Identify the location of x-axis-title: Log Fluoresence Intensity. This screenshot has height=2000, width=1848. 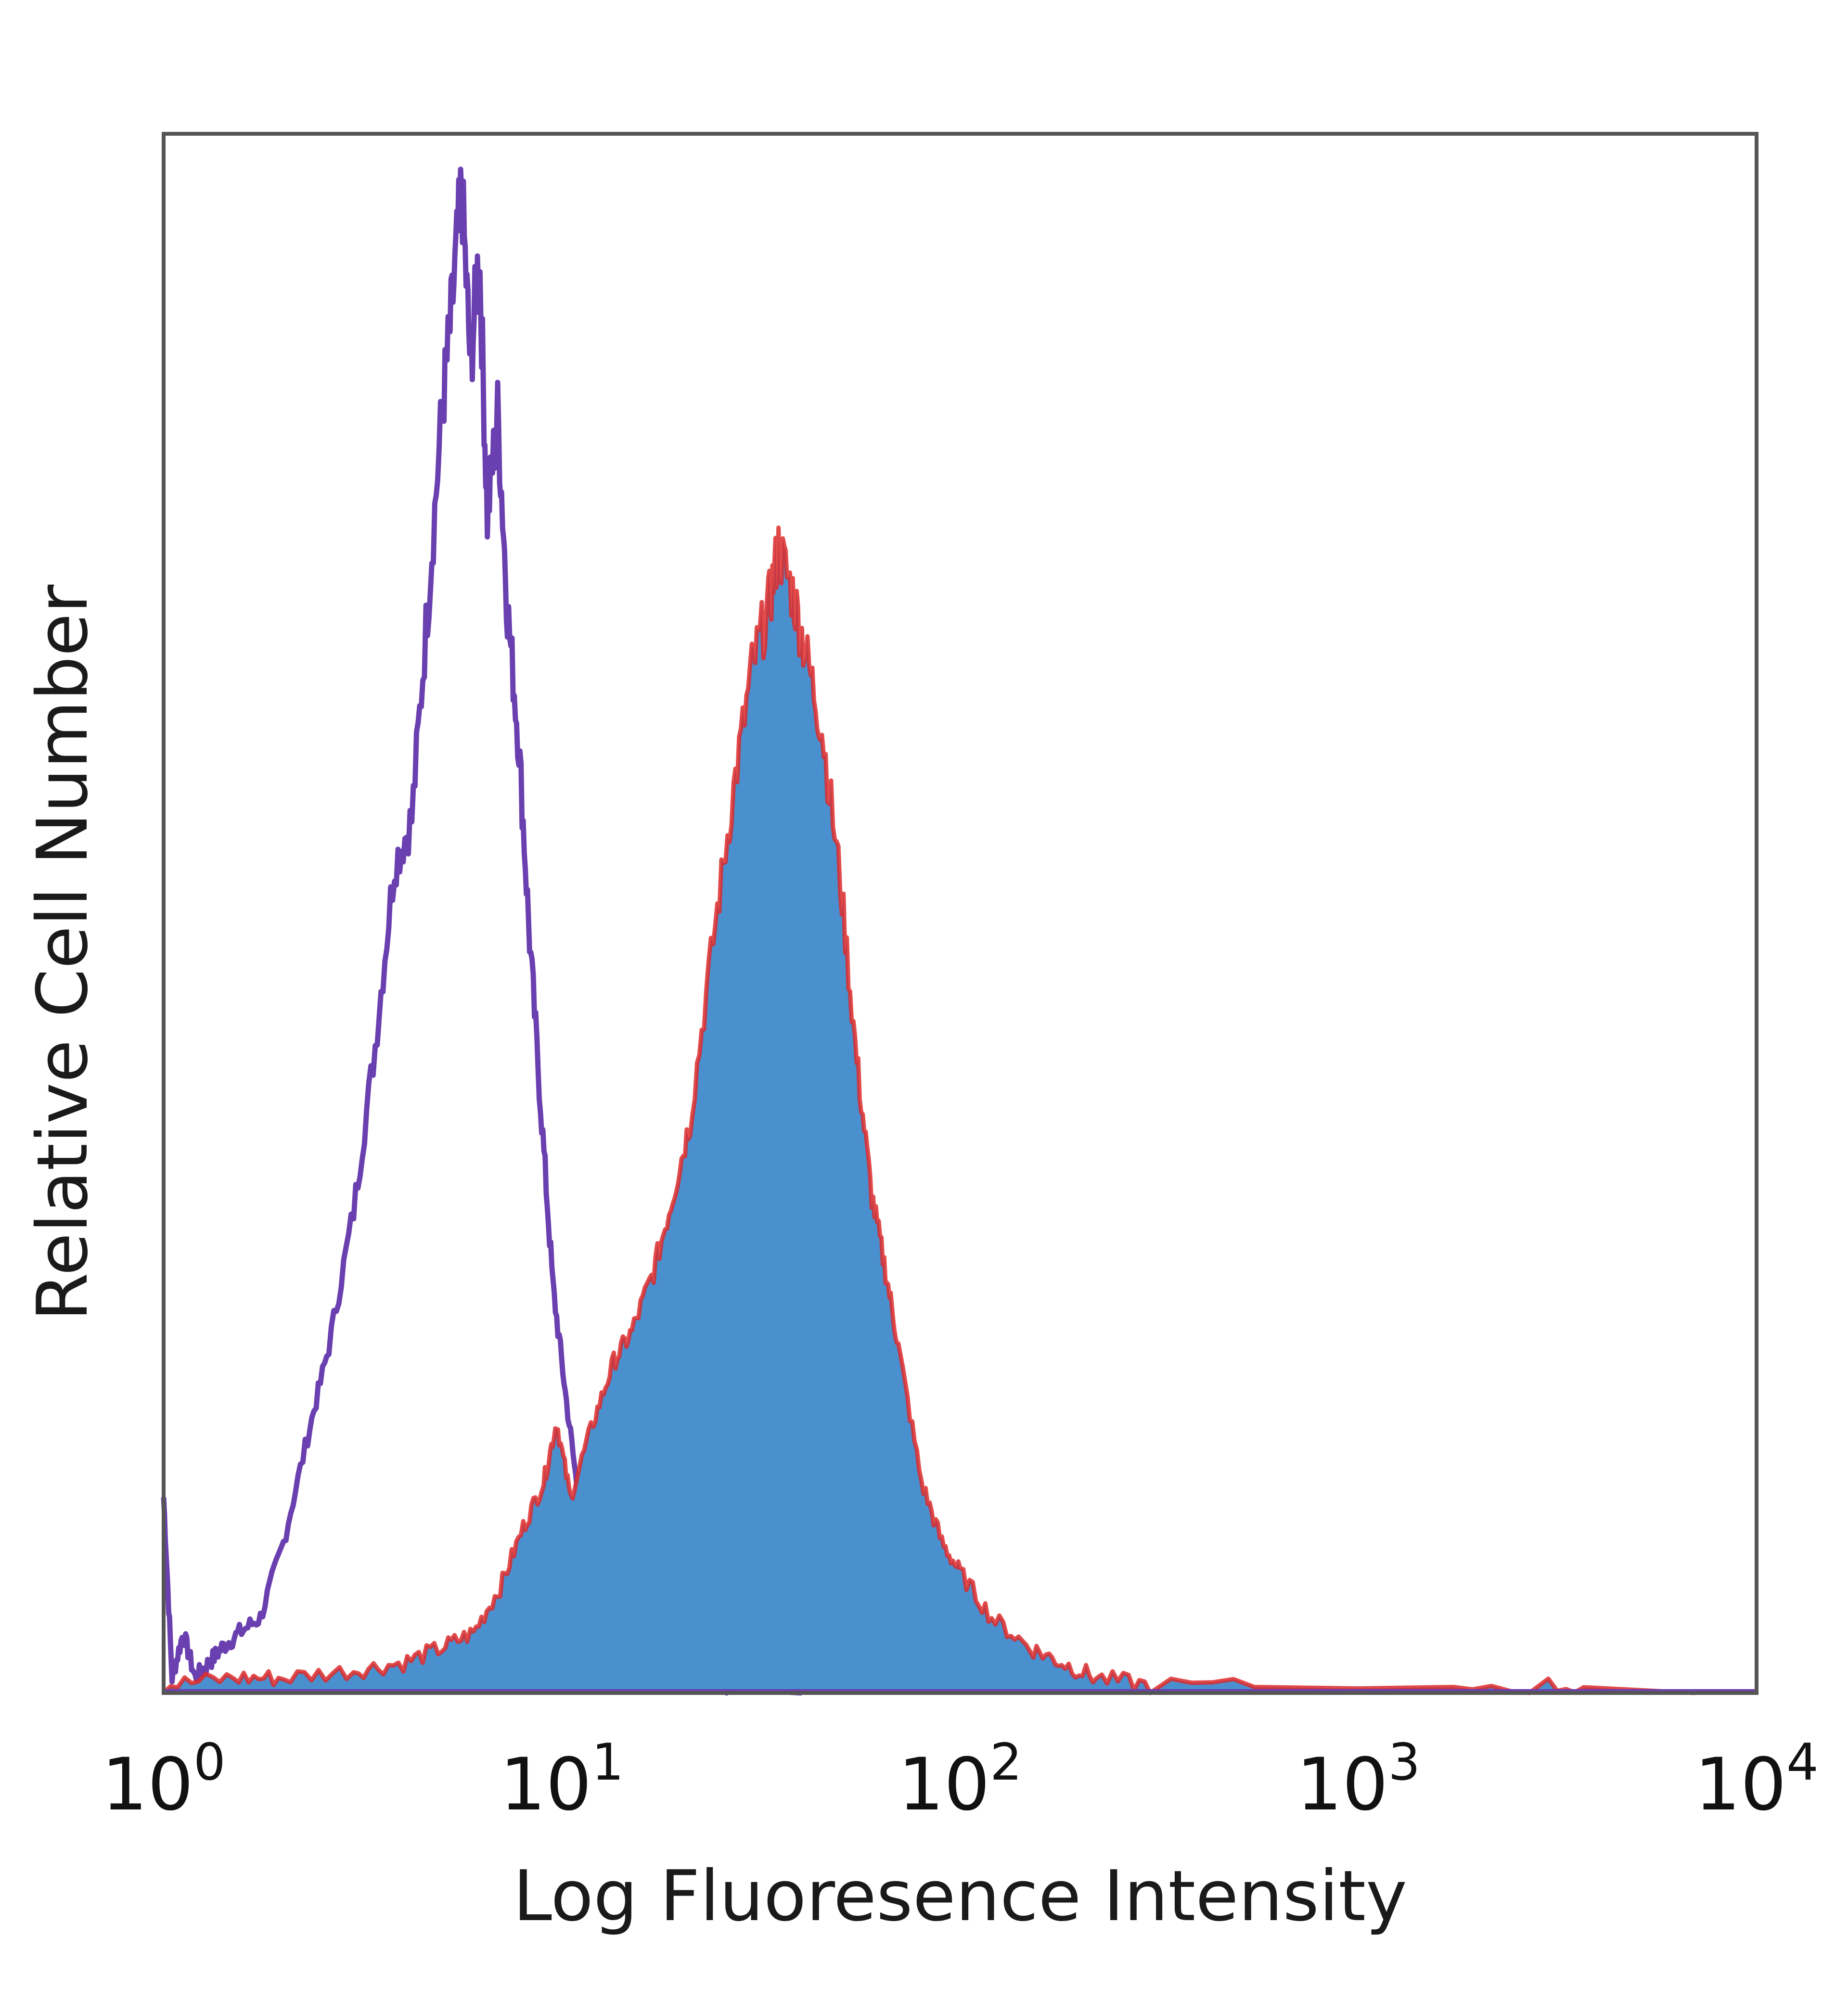
(960, 1896).